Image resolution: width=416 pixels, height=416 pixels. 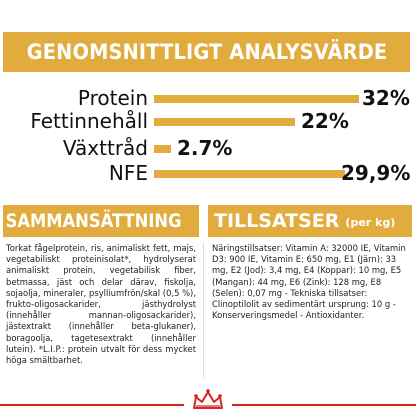 What do you see at coordinates (376, 173) in the screenshot?
I see `row-value: 29,9%` at bounding box center [376, 173].